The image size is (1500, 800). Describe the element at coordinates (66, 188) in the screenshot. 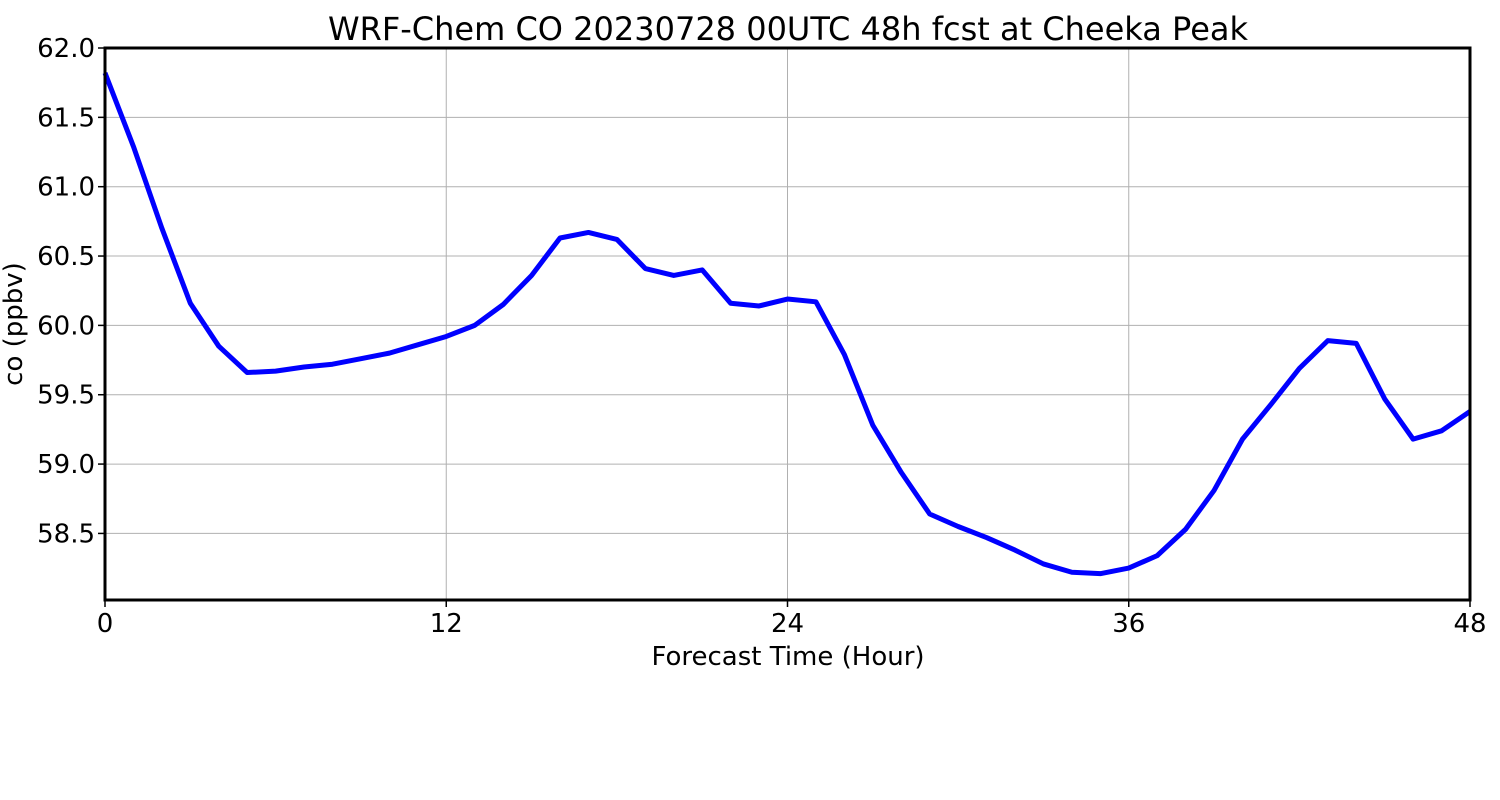

I see `y-tick-label: 61.0` at that location.